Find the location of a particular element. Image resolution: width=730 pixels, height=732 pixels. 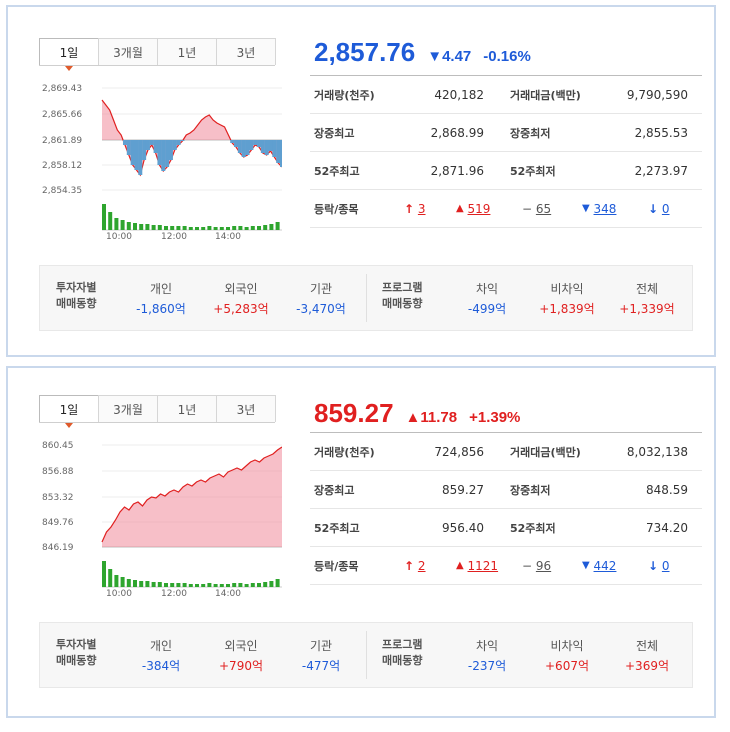

rising-count: 519 is located at coordinates (479, 208).